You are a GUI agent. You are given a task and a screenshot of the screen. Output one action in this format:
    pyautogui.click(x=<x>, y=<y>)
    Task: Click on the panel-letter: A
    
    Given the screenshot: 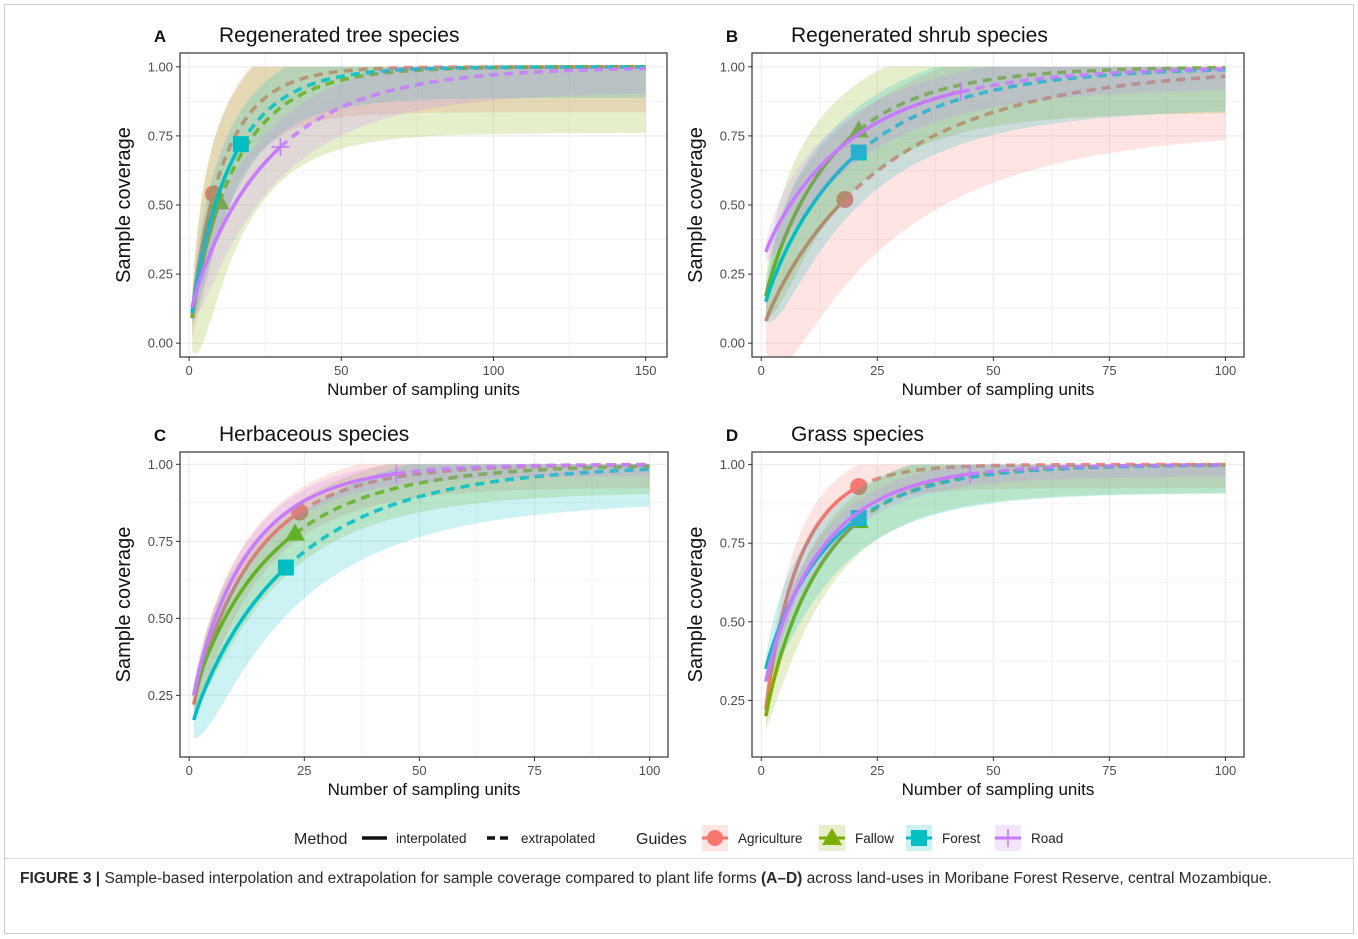 What is the action you would take?
    pyautogui.click(x=160, y=36)
    